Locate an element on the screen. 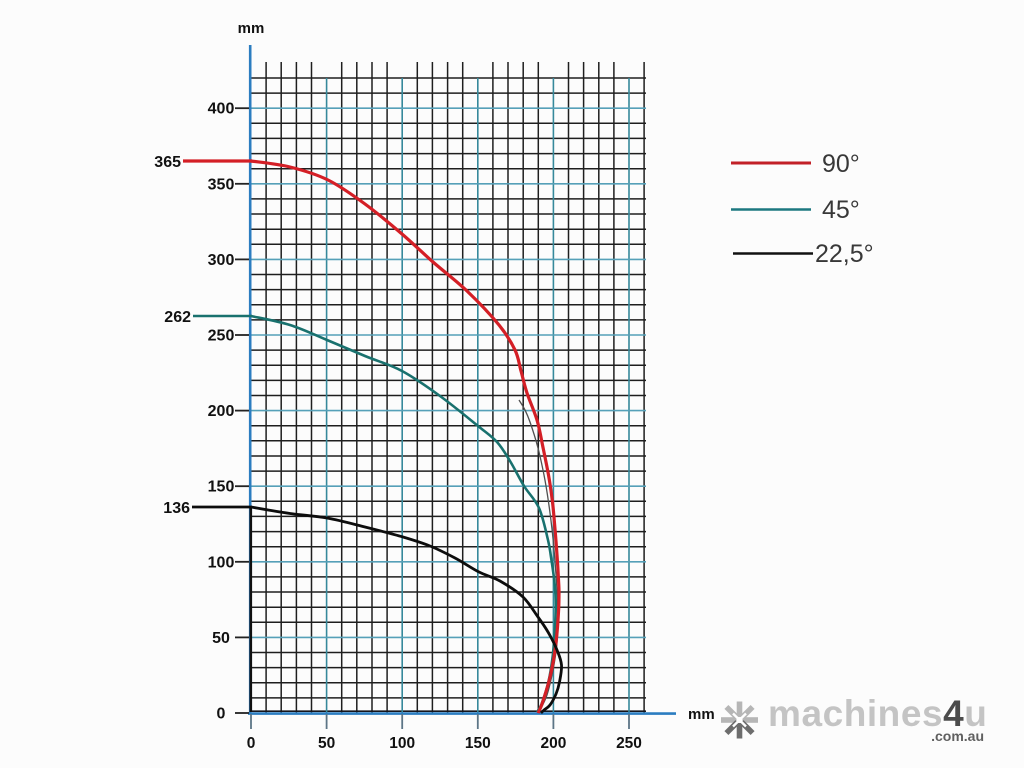  svg-text: 45° is located at coordinates (841, 210).